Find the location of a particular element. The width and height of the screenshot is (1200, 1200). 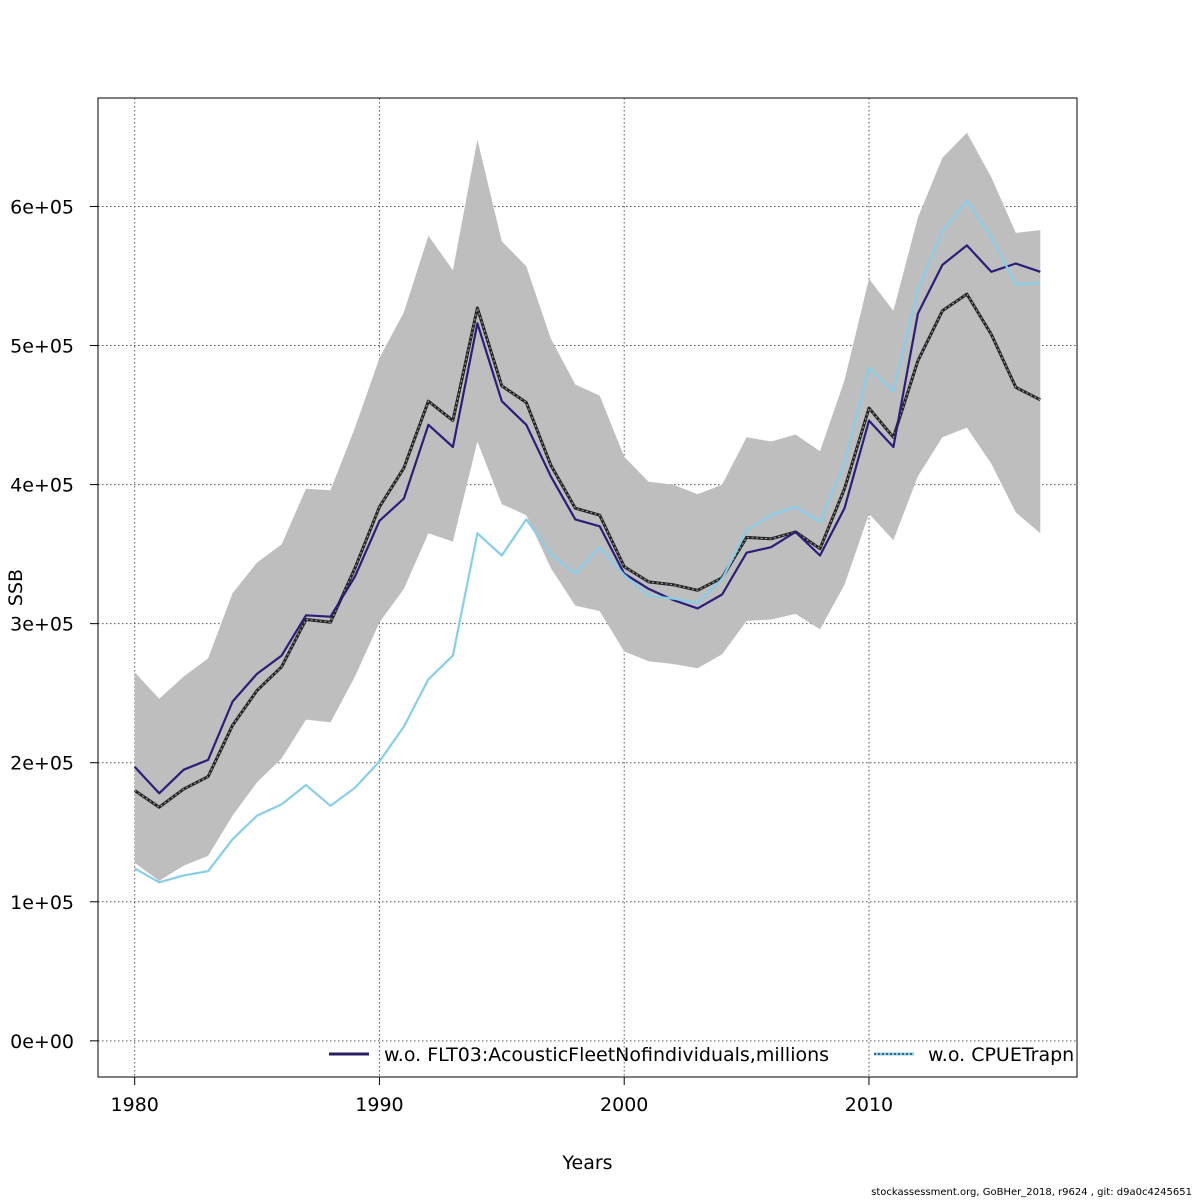

y-tick-label-0: 0e+00 is located at coordinates (42, 1042).